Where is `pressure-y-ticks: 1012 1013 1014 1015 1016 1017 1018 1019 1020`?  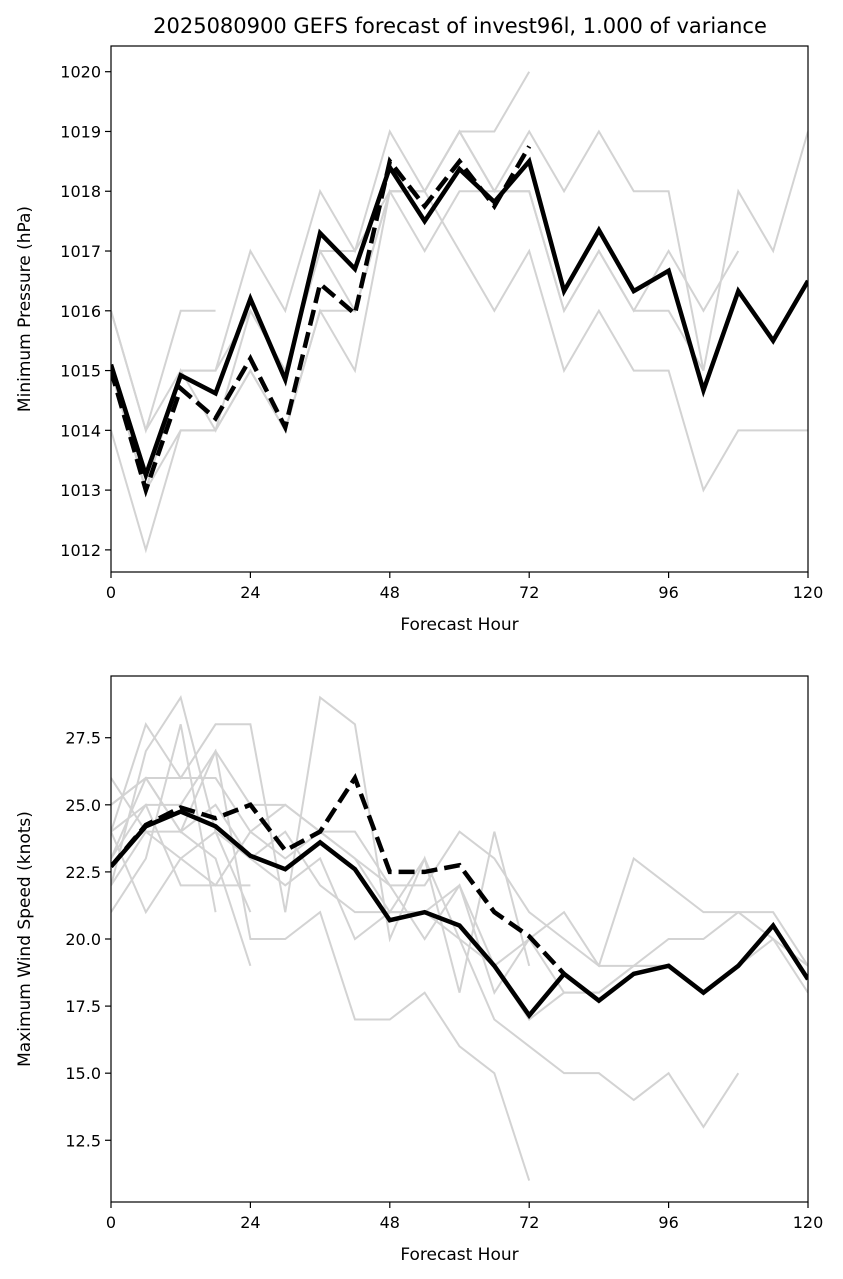 pressure-y-ticks: 1012 1013 1014 1015 1016 1017 1018 1019 1020 is located at coordinates (85, 311).